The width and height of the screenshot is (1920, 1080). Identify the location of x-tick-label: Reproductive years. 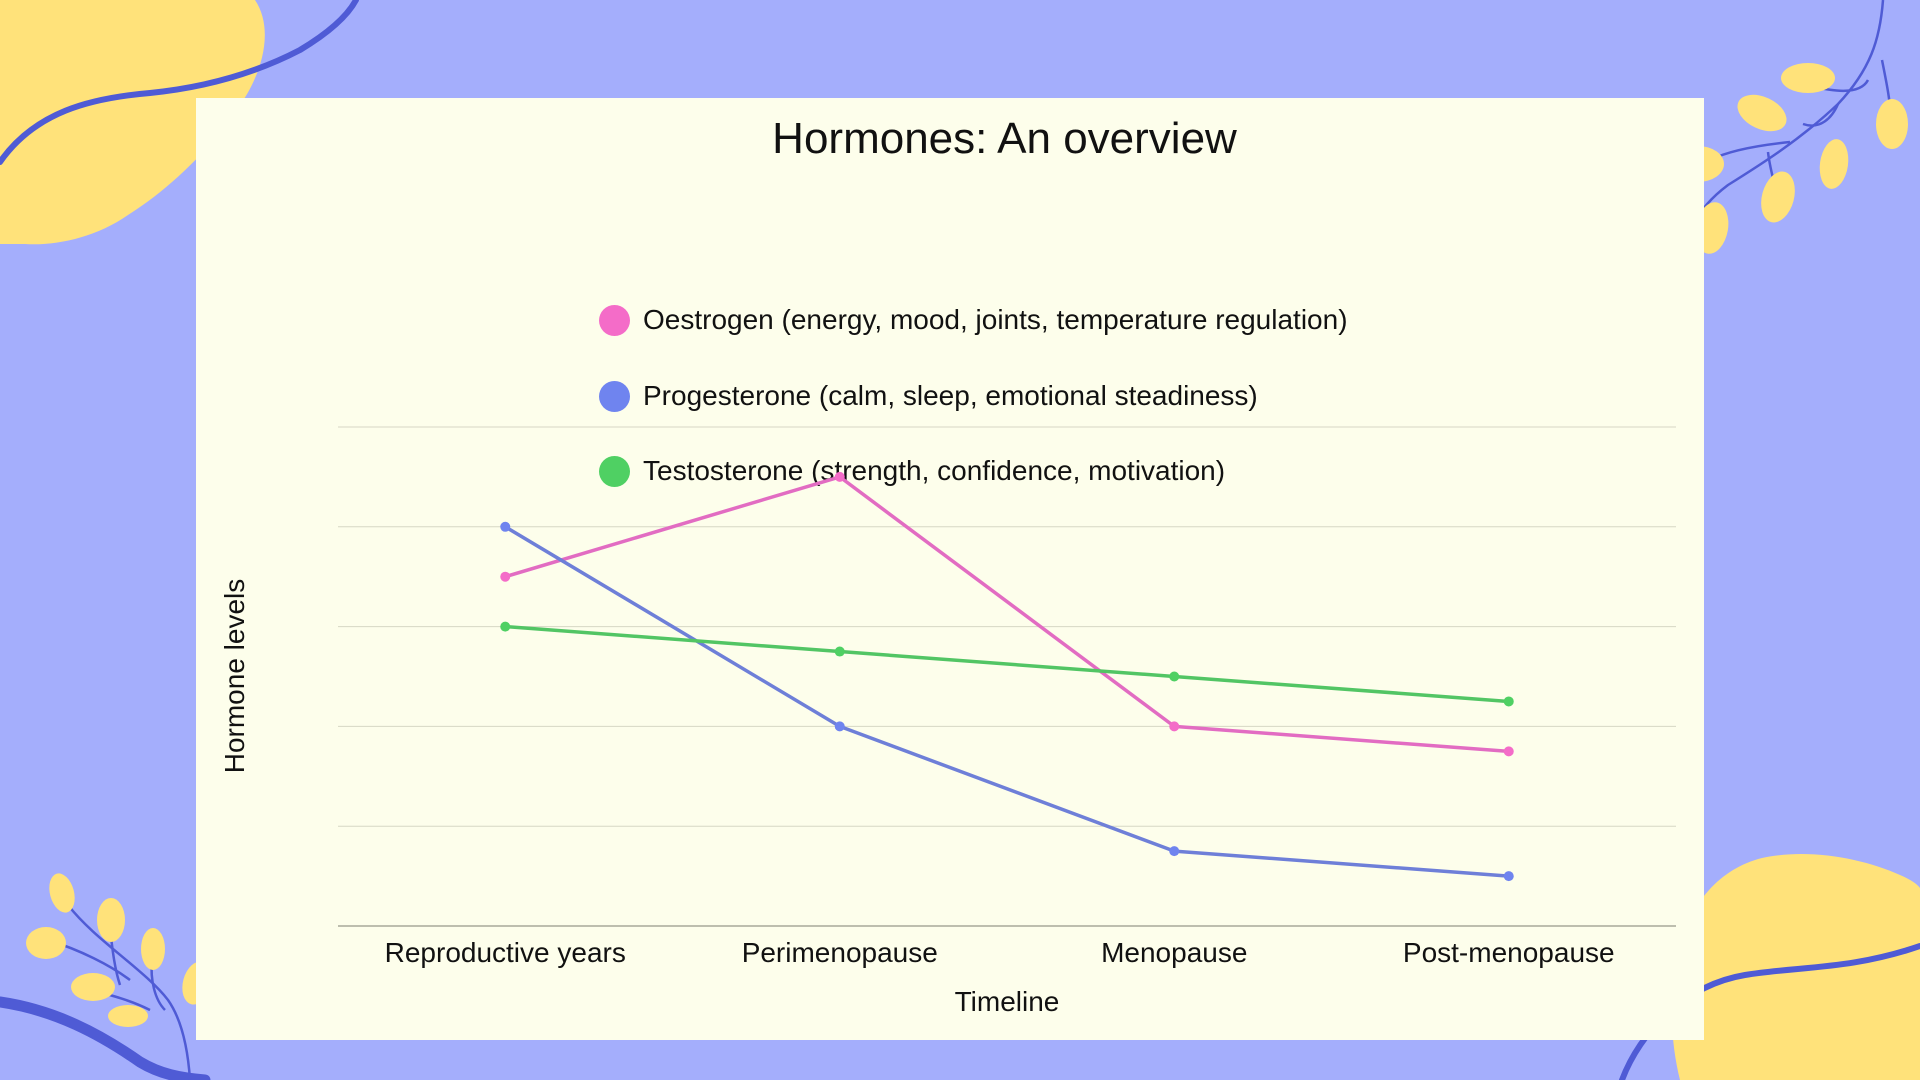
(505, 952).